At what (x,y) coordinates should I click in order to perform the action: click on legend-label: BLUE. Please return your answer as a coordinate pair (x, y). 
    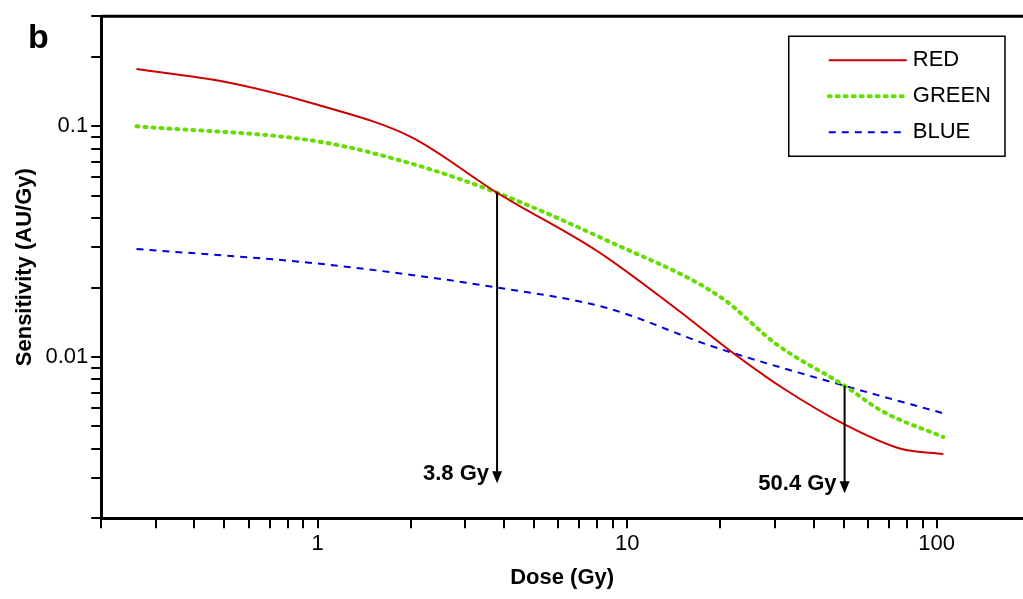
    Looking at the image, I should click on (941, 131).